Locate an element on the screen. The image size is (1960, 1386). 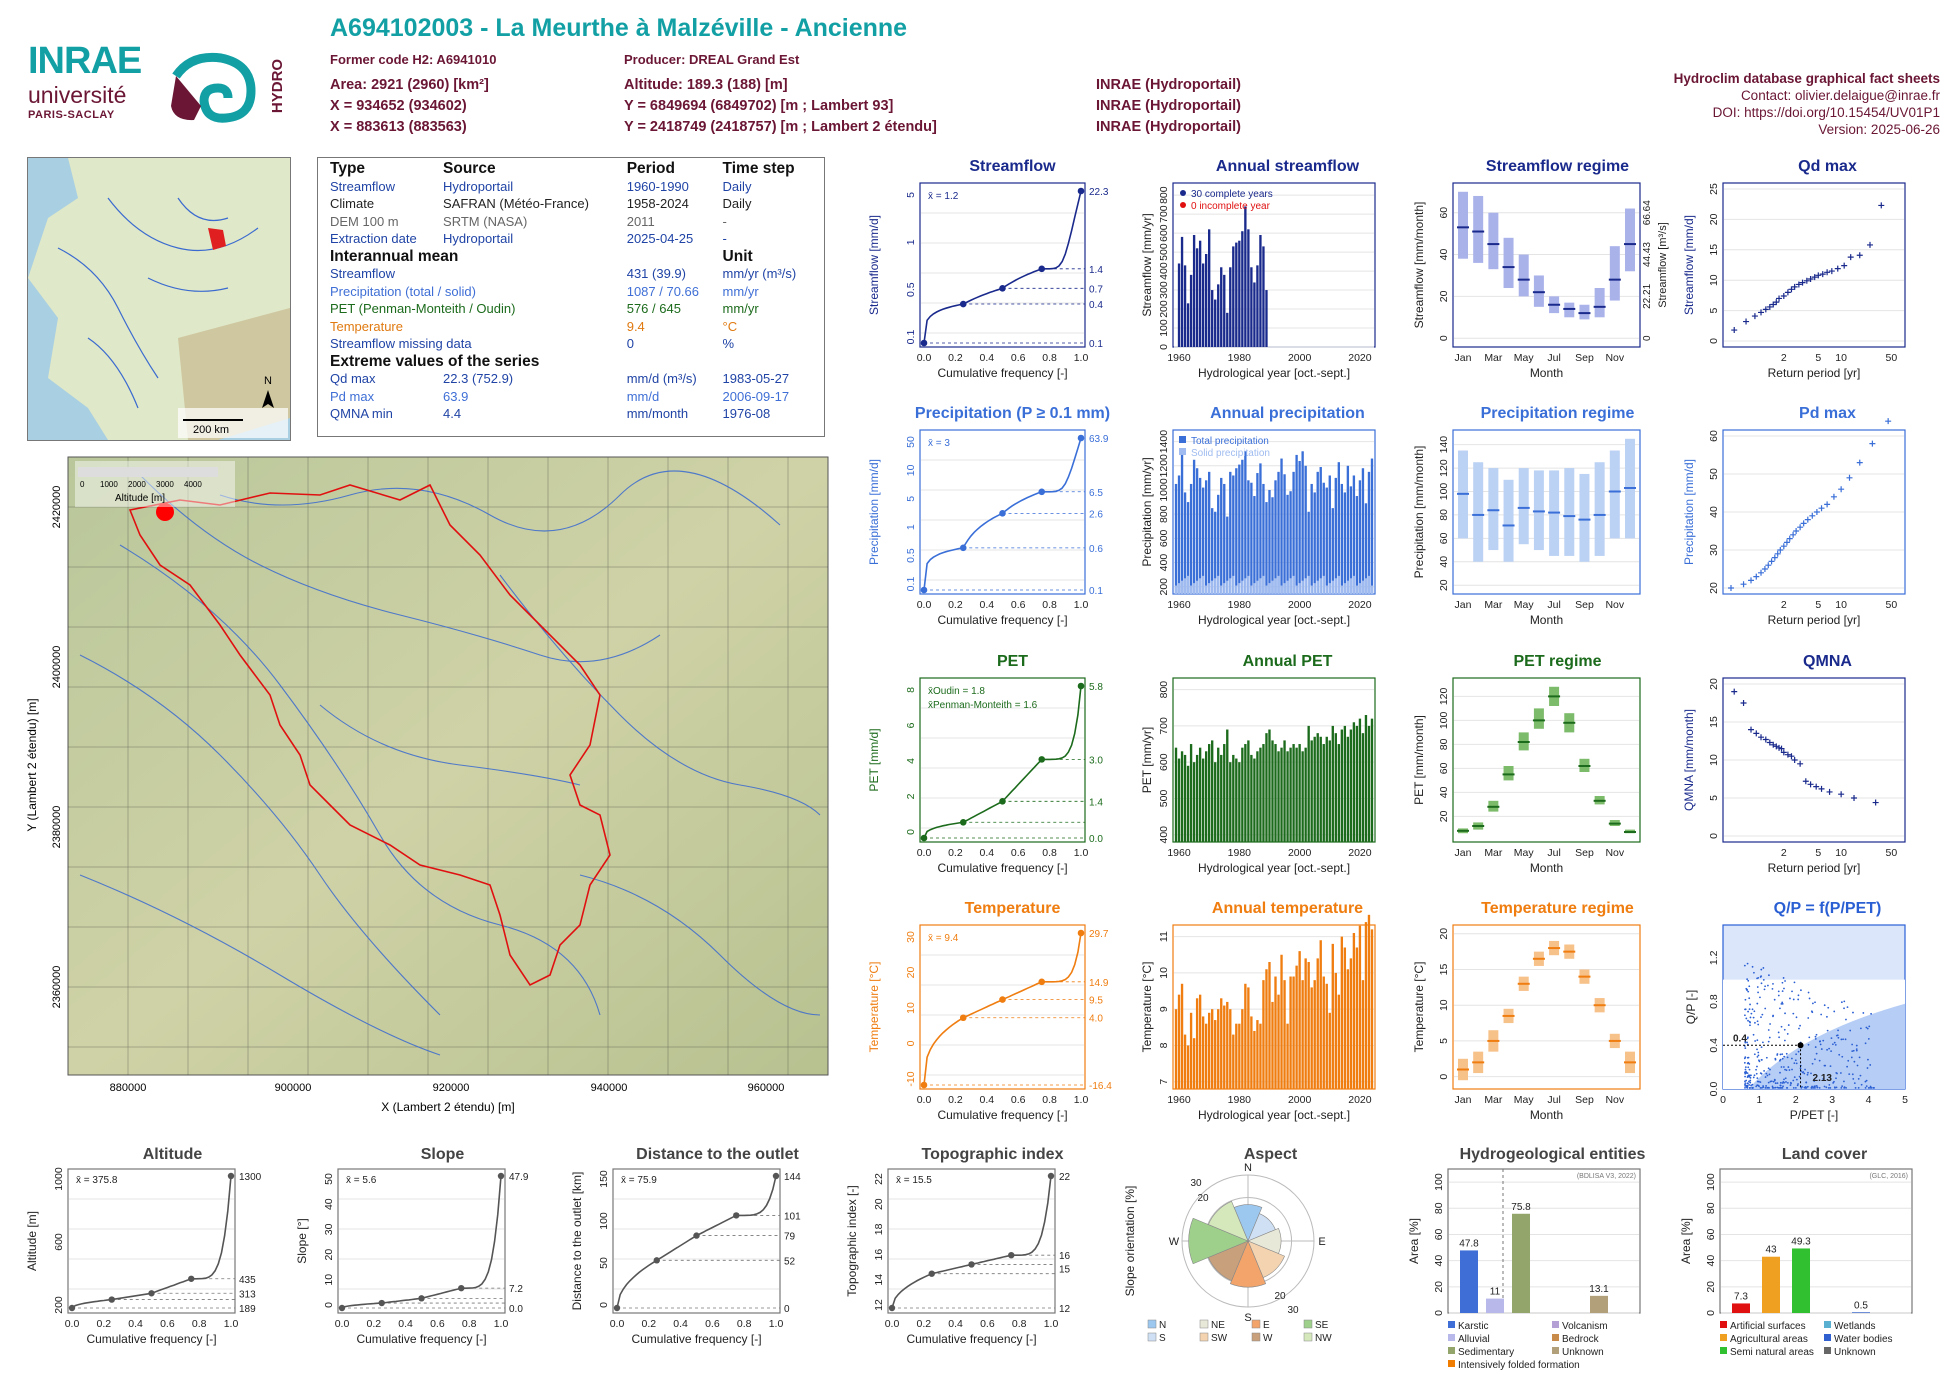
source-note: (GLC, 2016) is located at coordinates (1888, 1176).